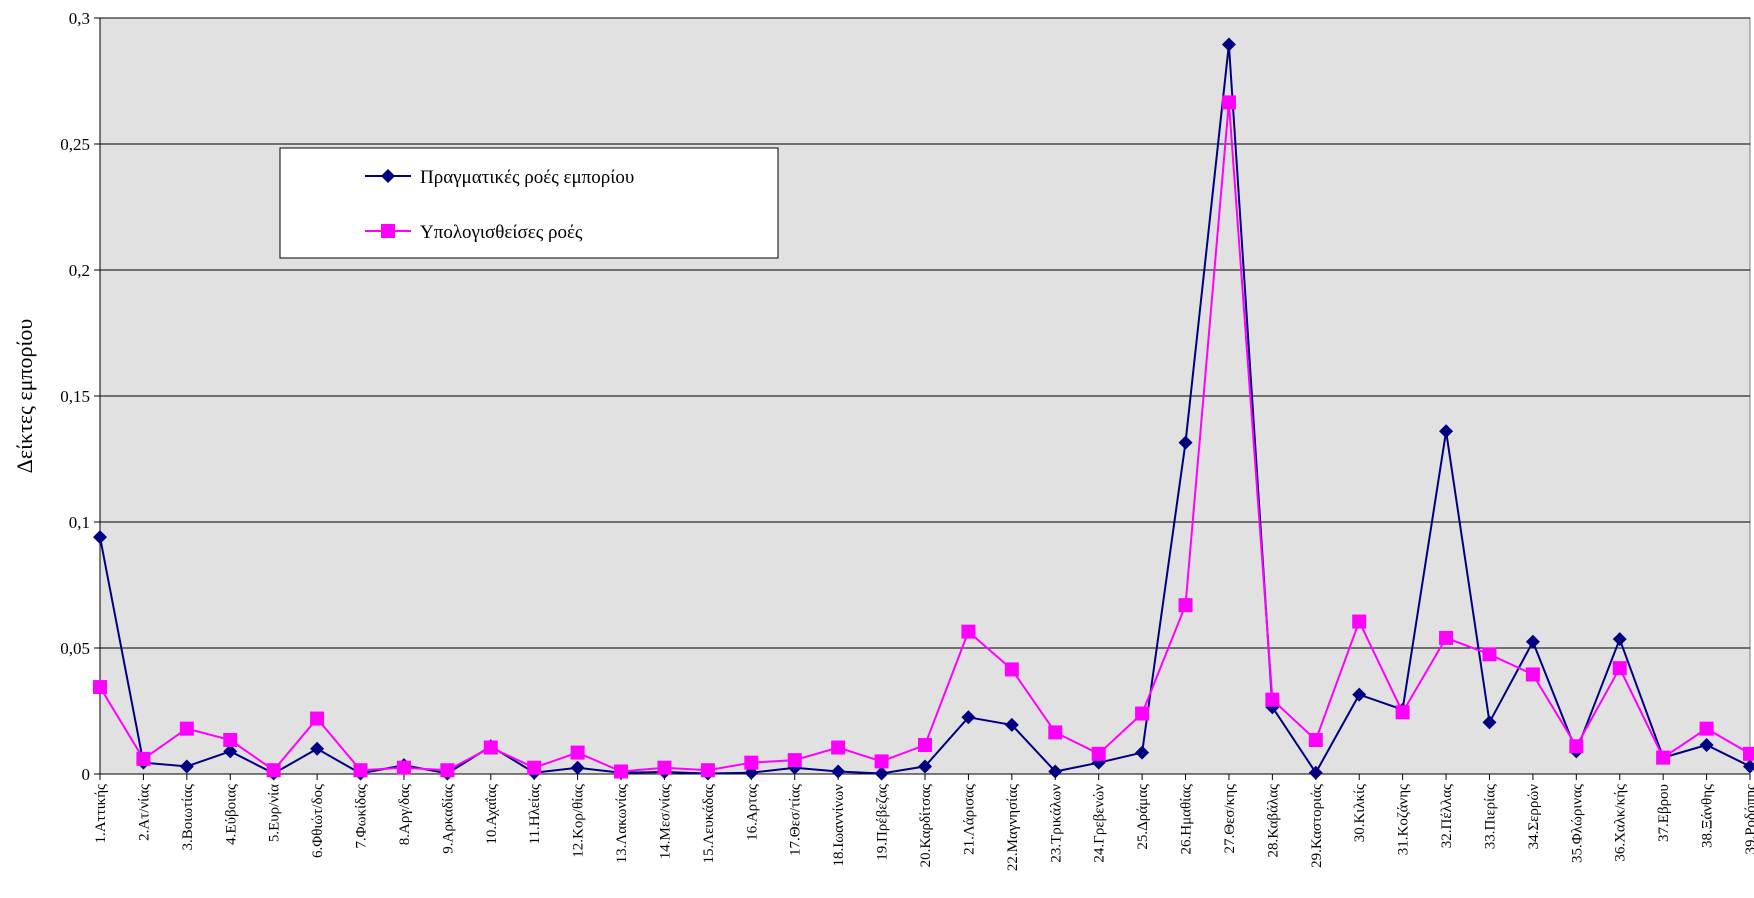 The height and width of the screenshot is (898, 1754). Describe the element at coordinates (79, 522) in the screenshot. I see `y-tick-label: 0,1` at that location.